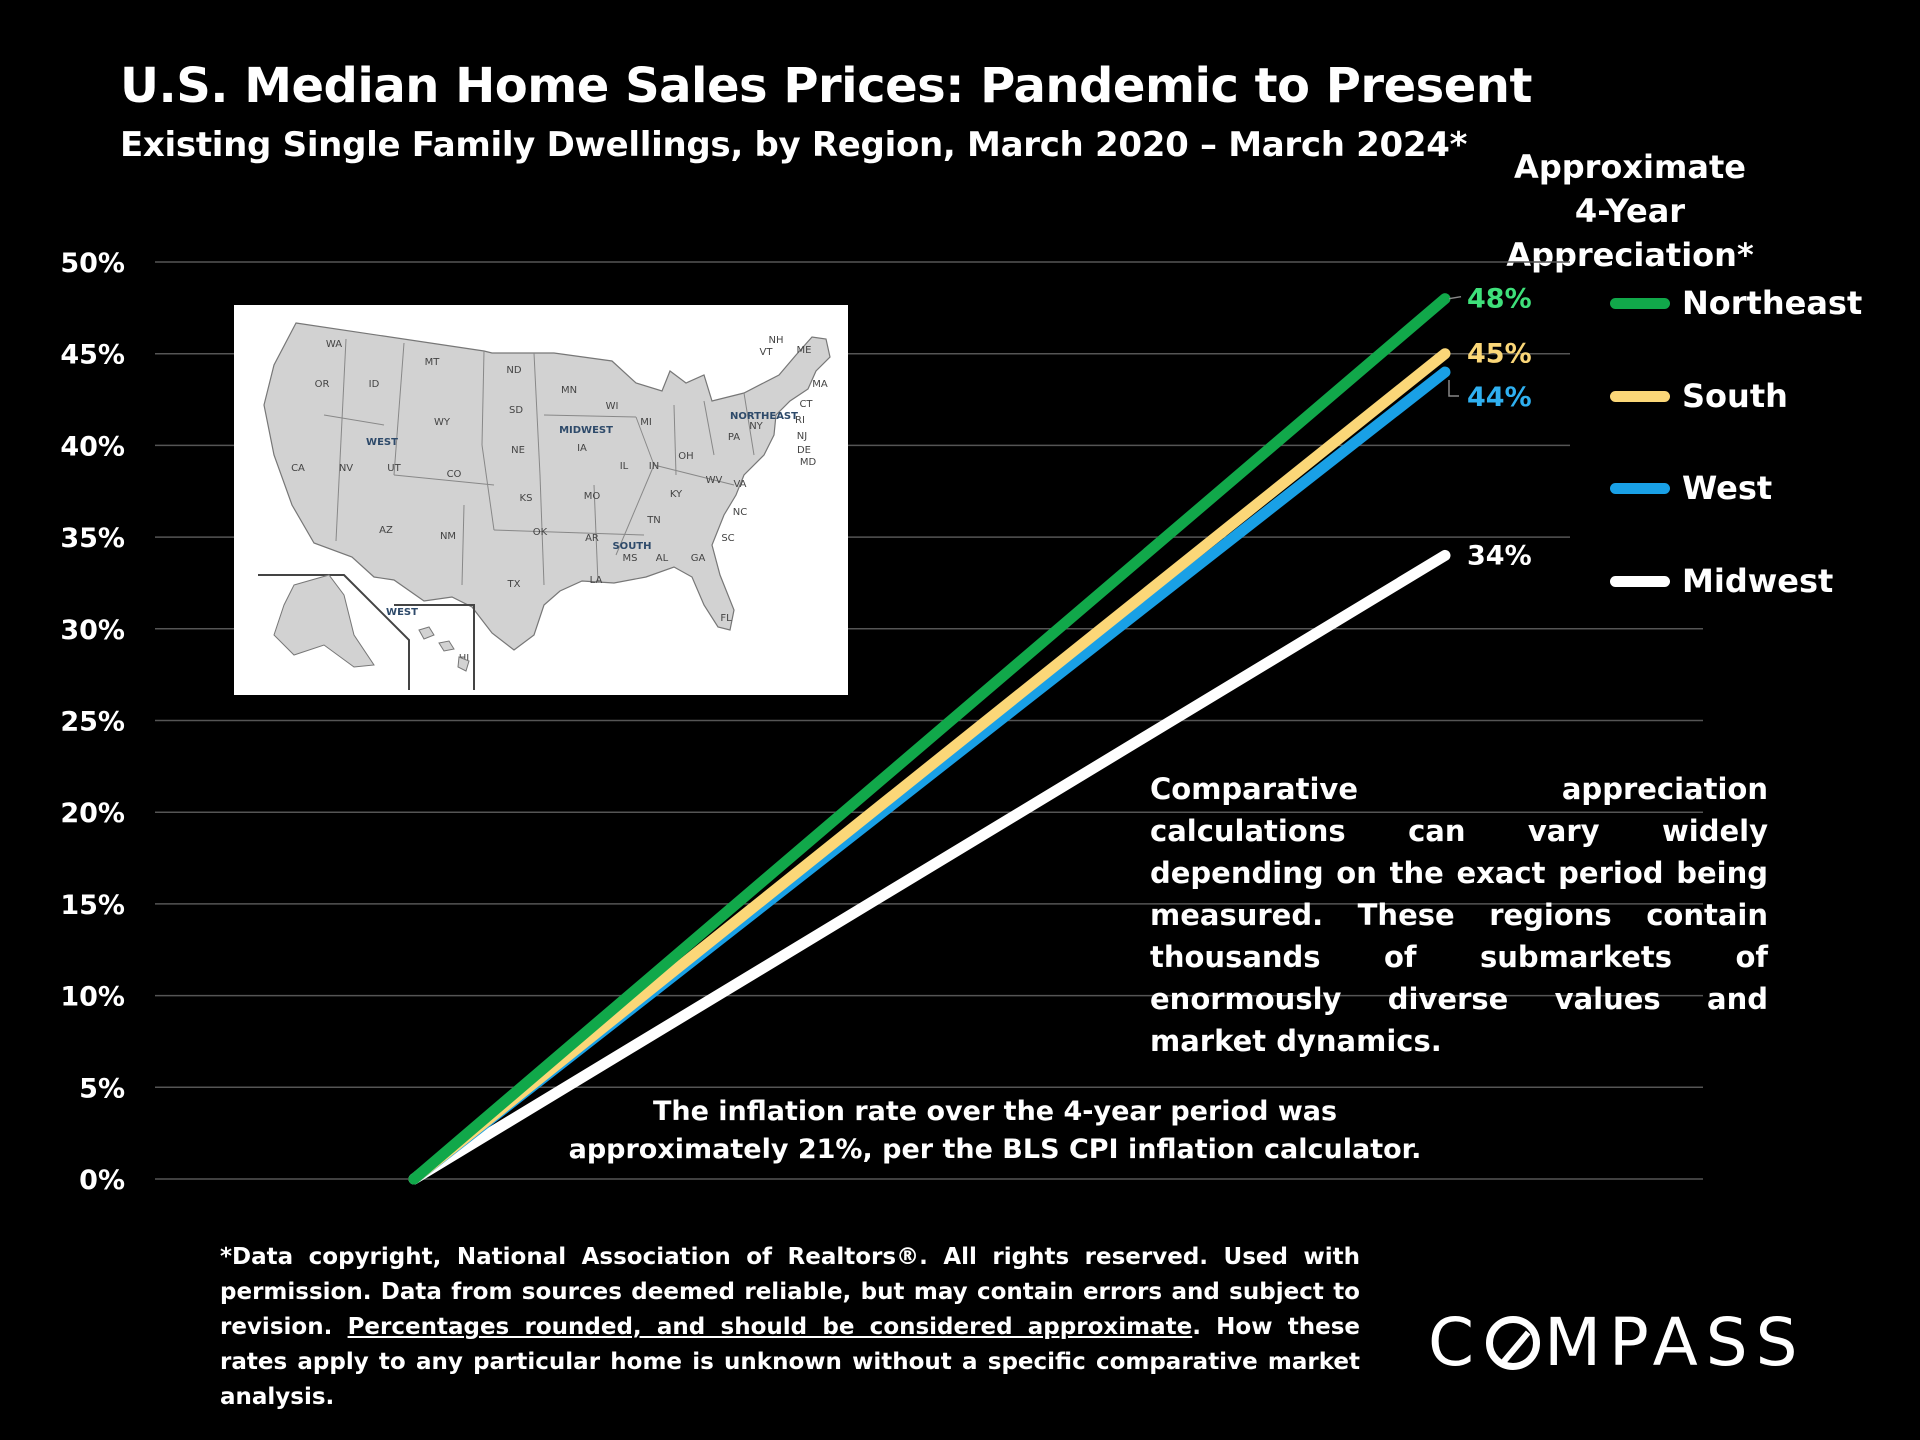 This screenshot has width=1920, height=1440. What do you see at coordinates (1727, 488) in the screenshot?
I see `legend-label: West` at bounding box center [1727, 488].